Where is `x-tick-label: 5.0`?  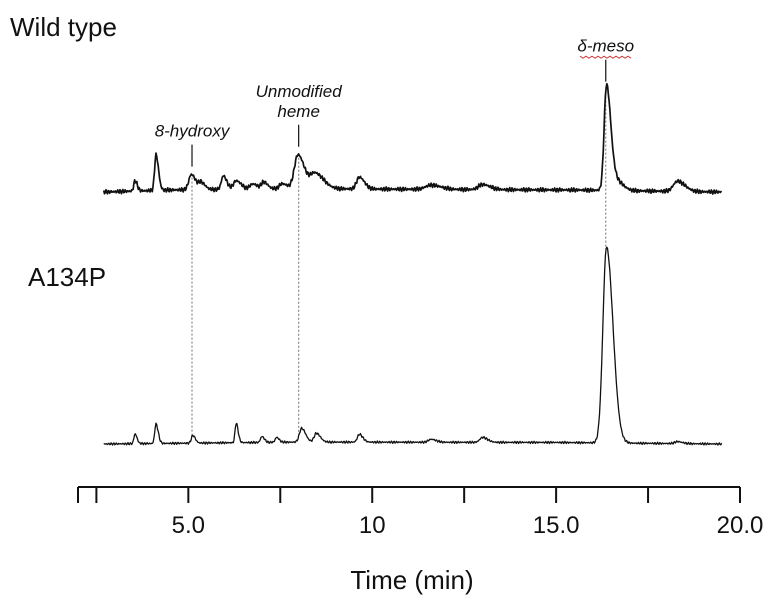 x-tick-label: 5.0 is located at coordinates (188, 525).